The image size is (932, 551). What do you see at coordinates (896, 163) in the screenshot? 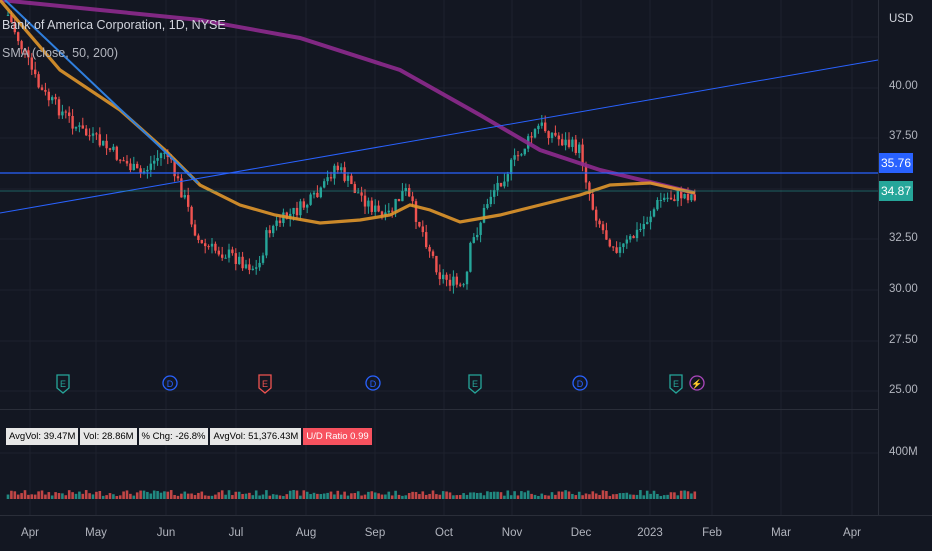
I see `price-badge-35-76: 35.76` at bounding box center [896, 163].